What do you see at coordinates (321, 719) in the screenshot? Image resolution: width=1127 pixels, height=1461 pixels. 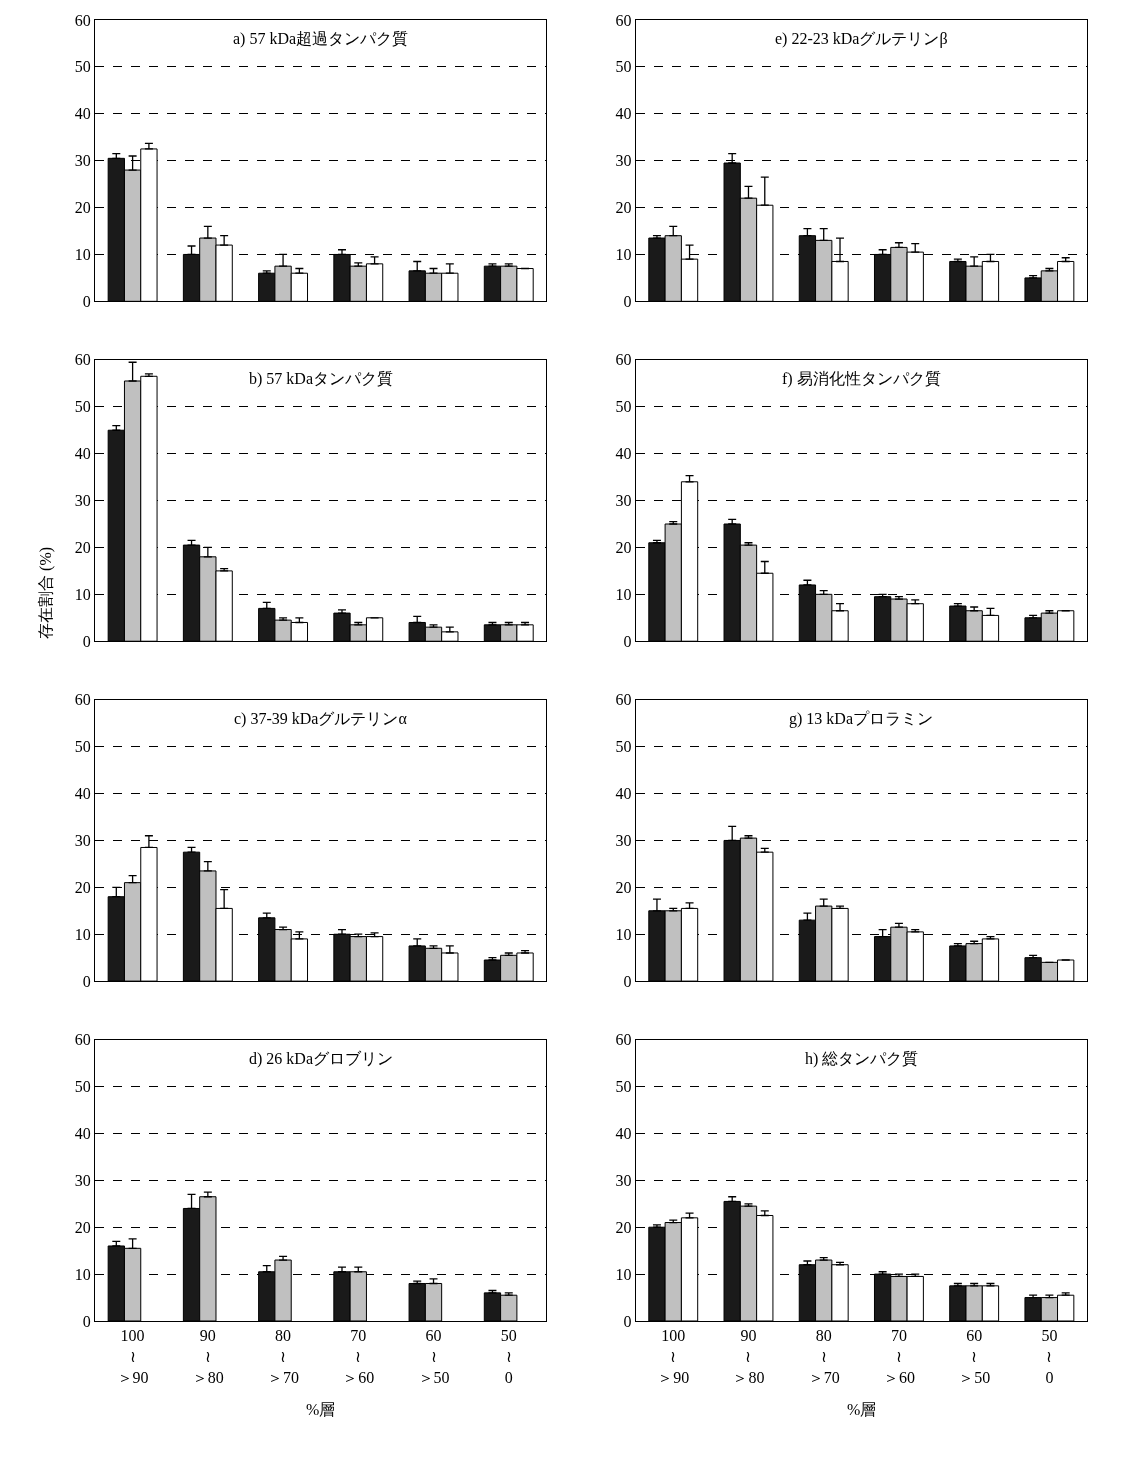 I see `text: c) 37-39 kDaグルテリンα` at bounding box center [321, 719].